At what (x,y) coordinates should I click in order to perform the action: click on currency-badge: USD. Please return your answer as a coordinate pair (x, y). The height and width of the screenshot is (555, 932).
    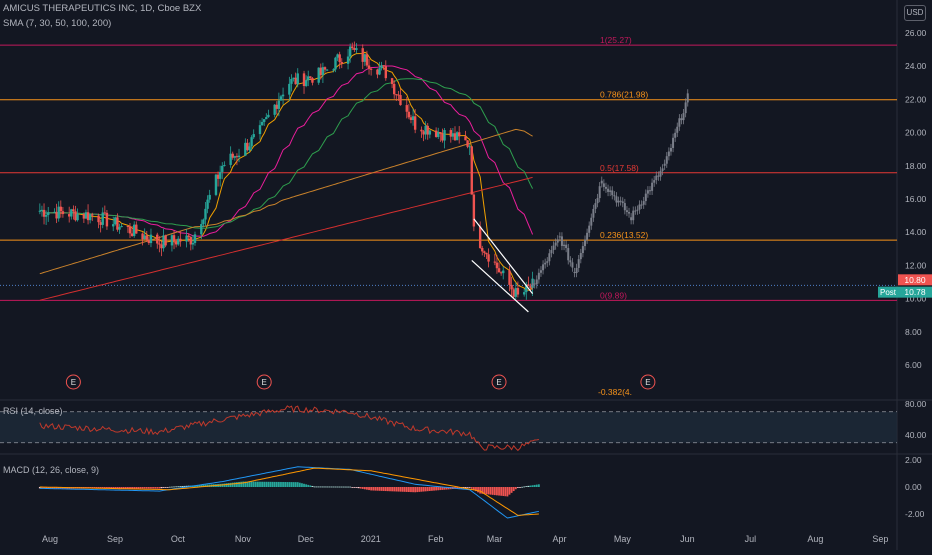
    Looking at the image, I should click on (915, 13).